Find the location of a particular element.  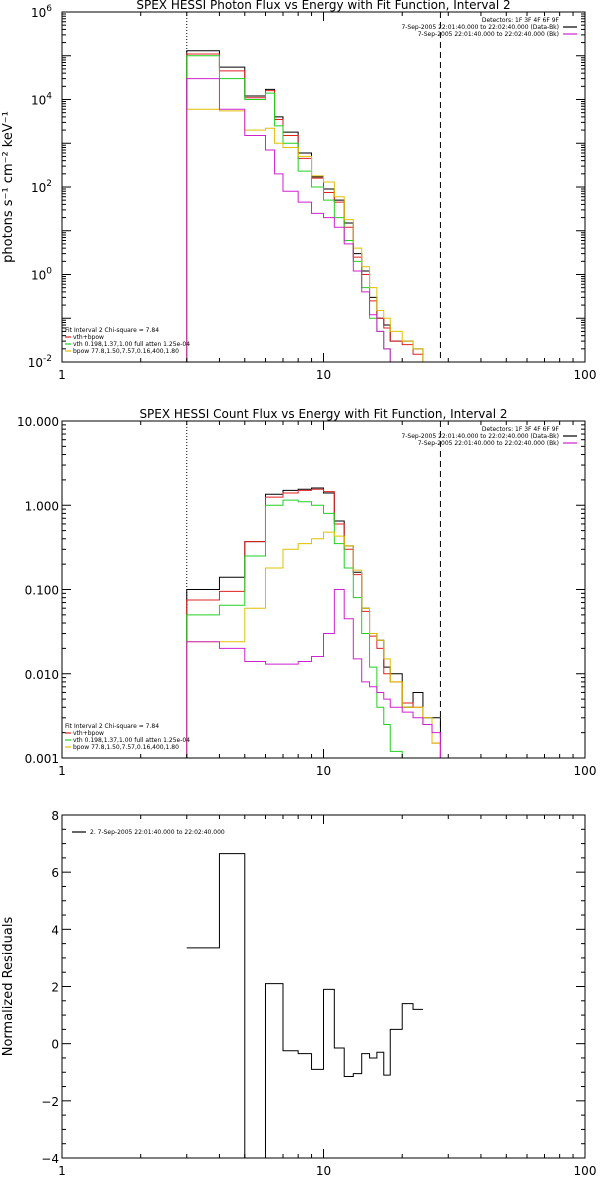

y-tick-label: 6 is located at coordinates (55, 873).